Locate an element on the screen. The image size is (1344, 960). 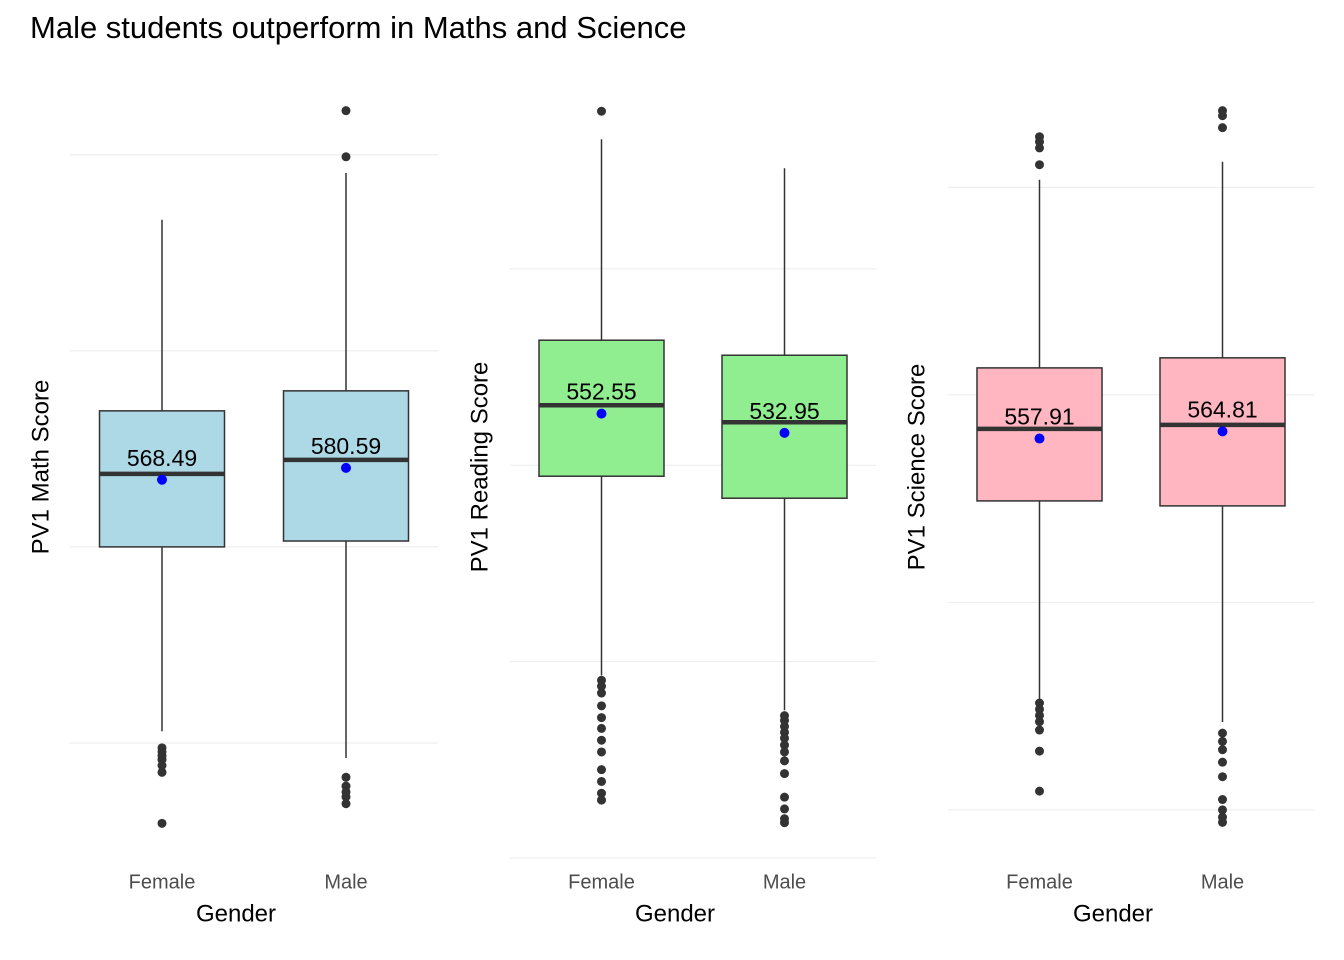
mean-label: 532.95 is located at coordinates (784, 411).